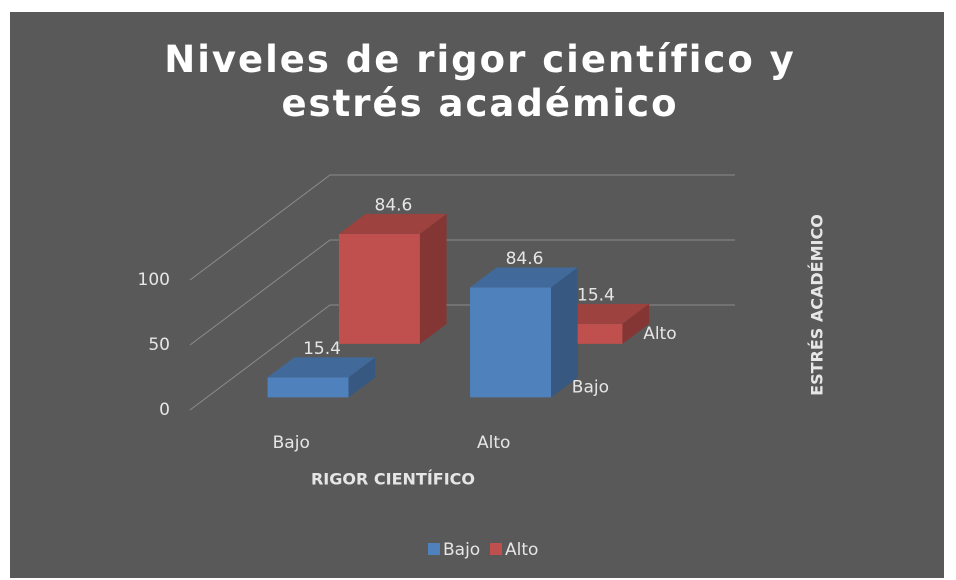 The height and width of the screenshot is (580, 956). What do you see at coordinates (291, 443) in the screenshot?
I see `x-tick-label: Bajo` at bounding box center [291, 443].